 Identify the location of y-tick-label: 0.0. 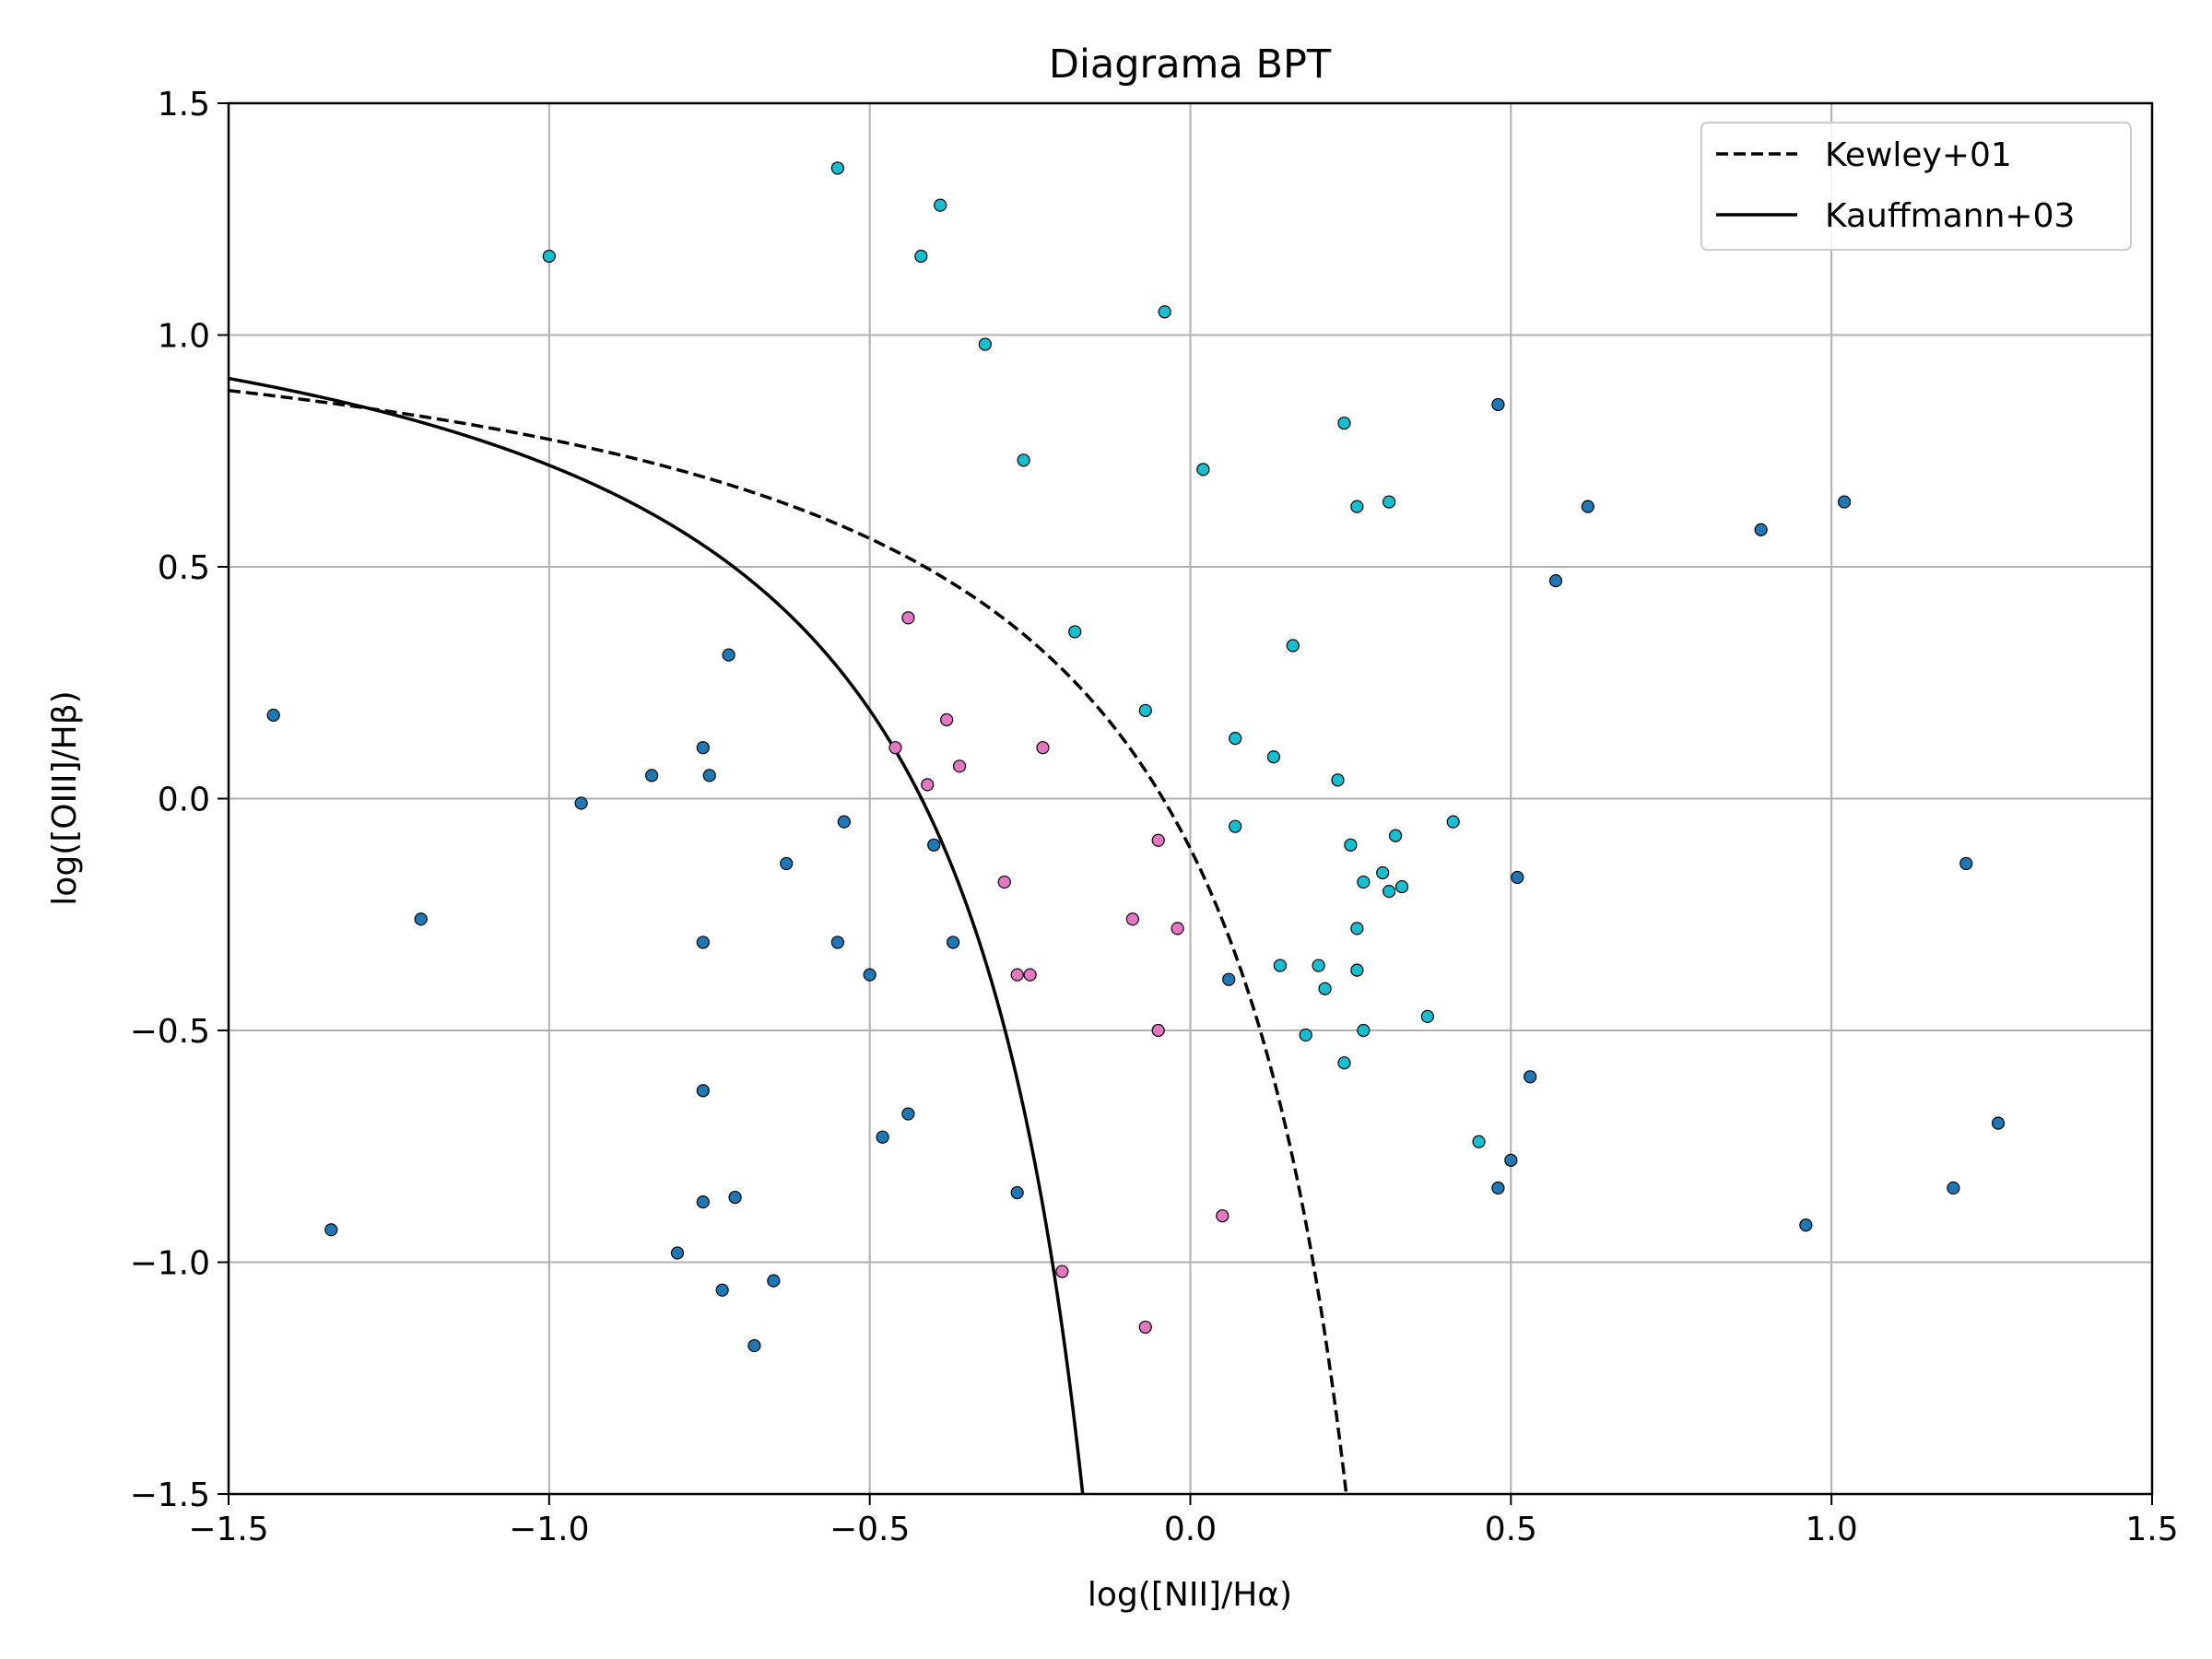
(184, 800).